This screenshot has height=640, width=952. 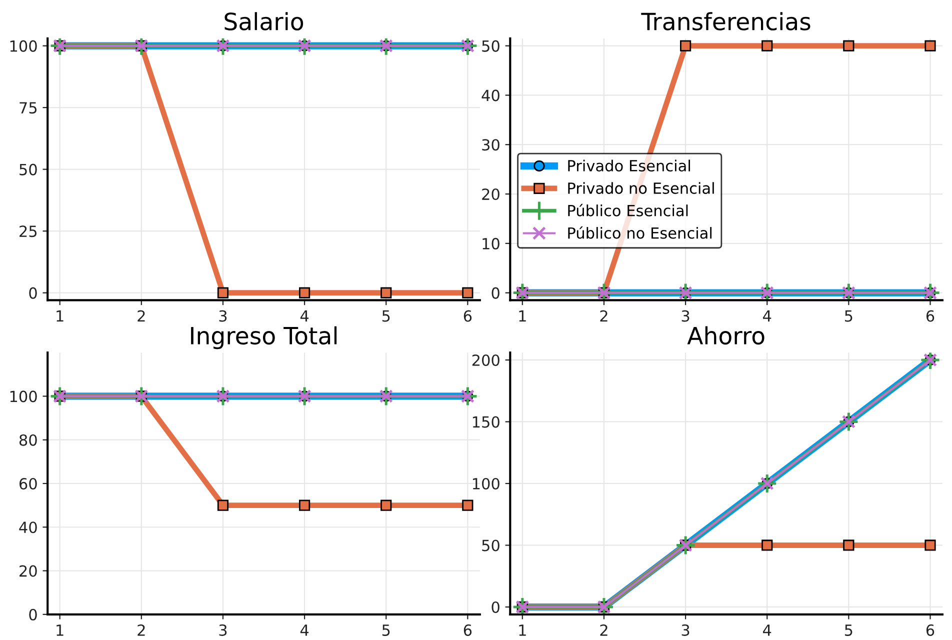 What do you see at coordinates (629, 166) in the screenshot?
I see `legend-label: Privado Esencial` at bounding box center [629, 166].